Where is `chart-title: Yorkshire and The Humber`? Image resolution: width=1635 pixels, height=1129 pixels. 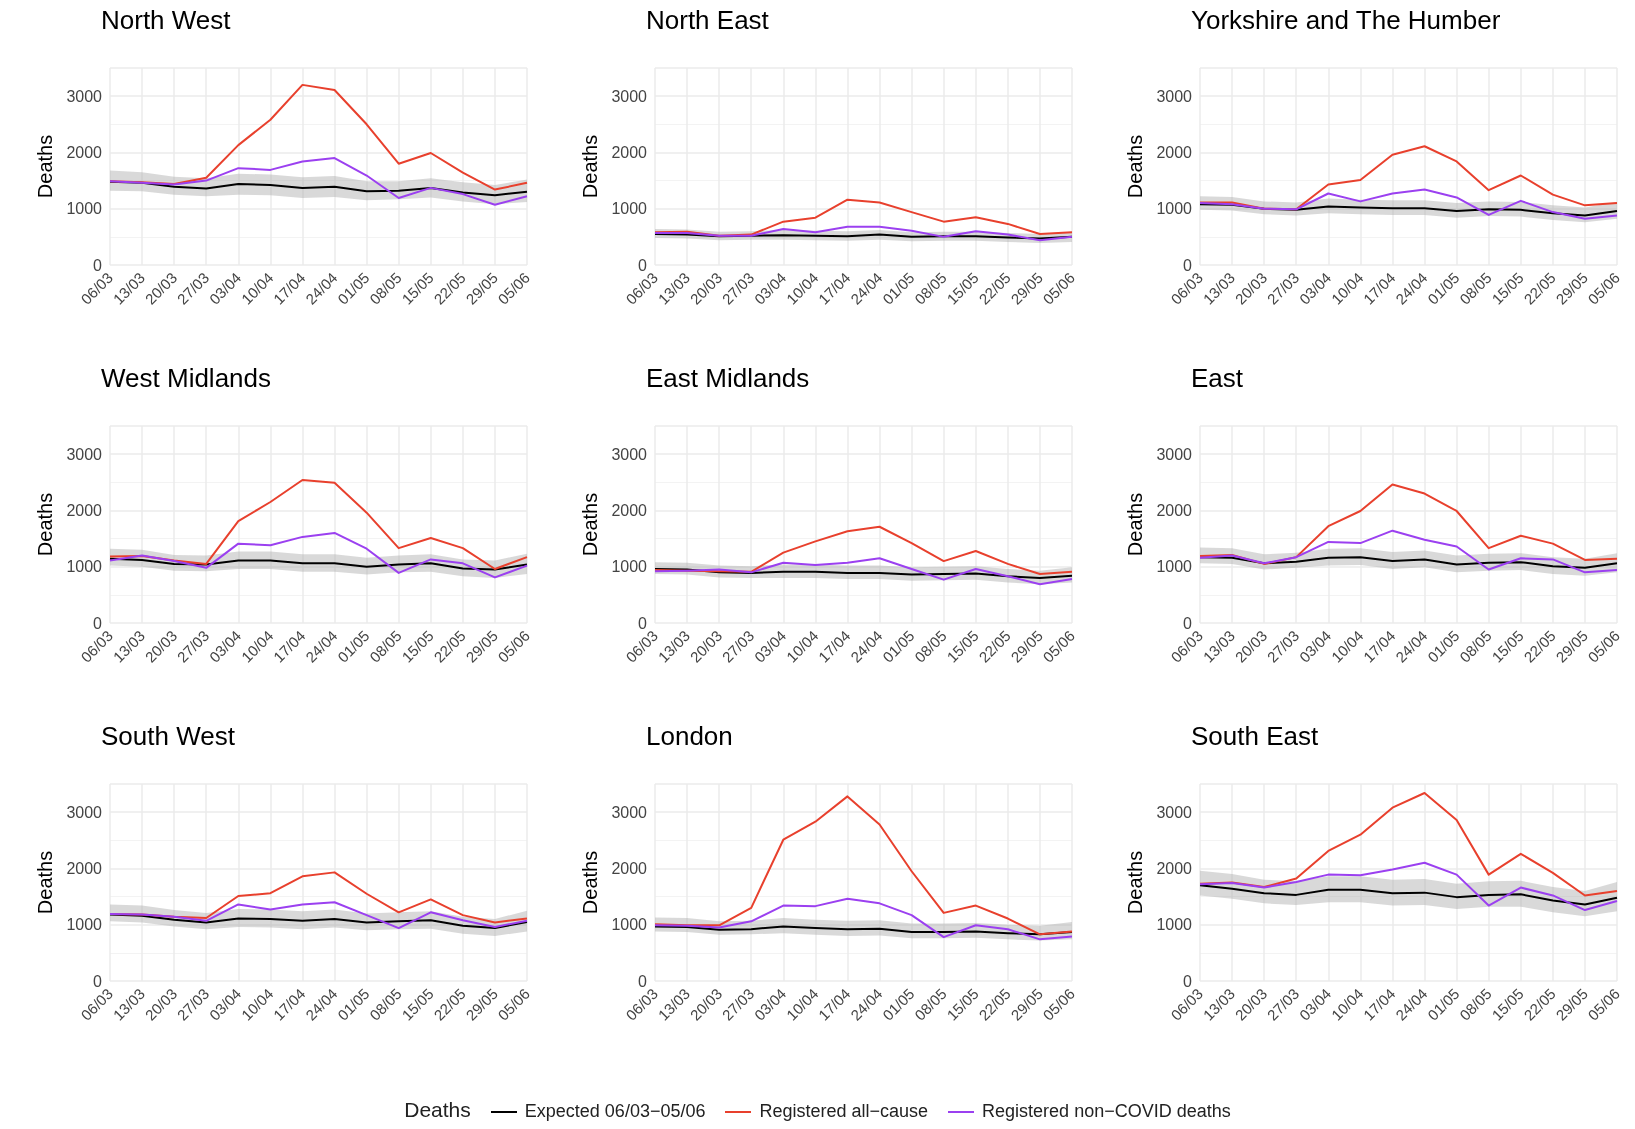 chart-title: Yorkshire and The Humber is located at coordinates (1346, 20).